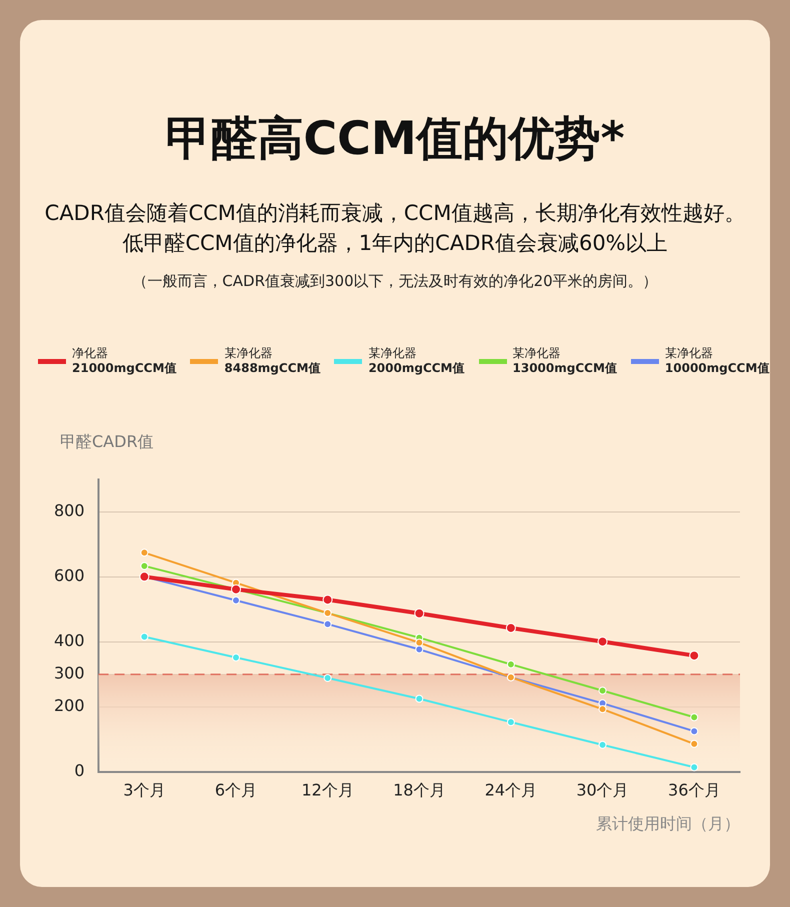 Image resolution: width=790 pixels, height=907 pixels. What do you see at coordinates (395, 243) in the screenshot?
I see `text: 低甲醛CCM值的净化器，1年内的CADR值会衰减60%以上` at bounding box center [395, 243].